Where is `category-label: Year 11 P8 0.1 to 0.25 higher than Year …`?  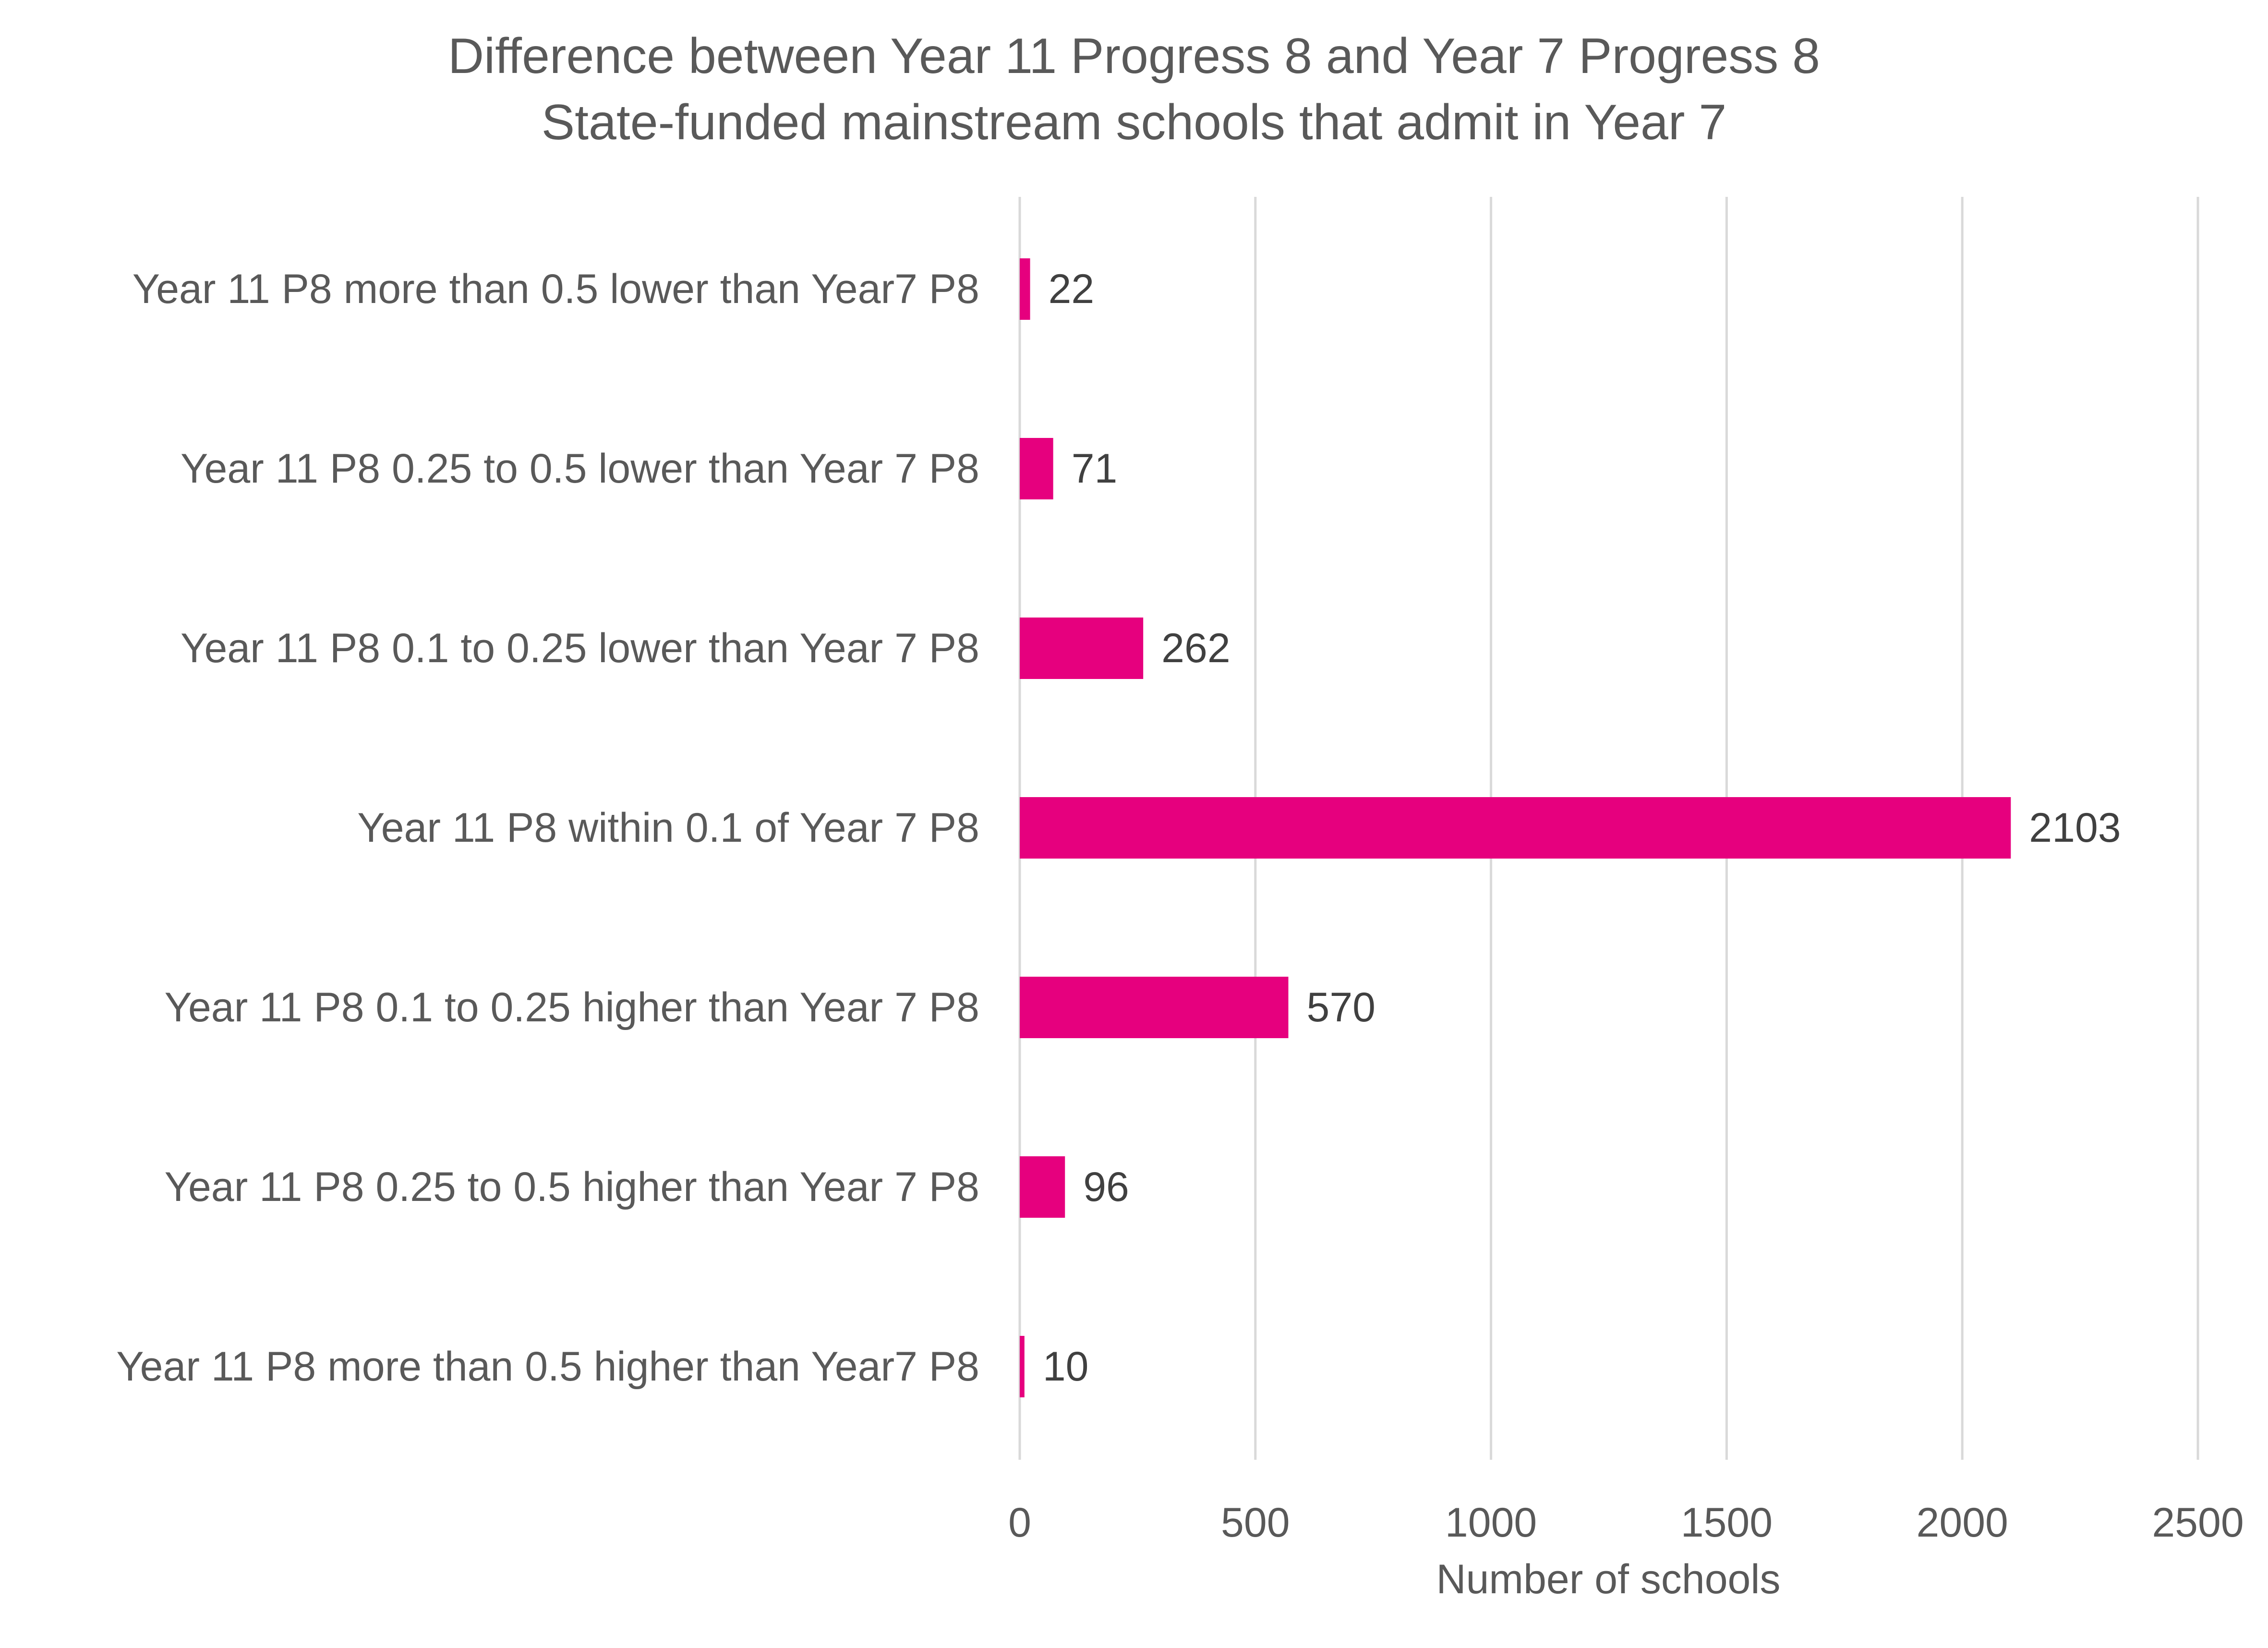
category-label: Year 11 P8 0.1 to 0.25 higher than Year … is located at coordinates (573, 1007).